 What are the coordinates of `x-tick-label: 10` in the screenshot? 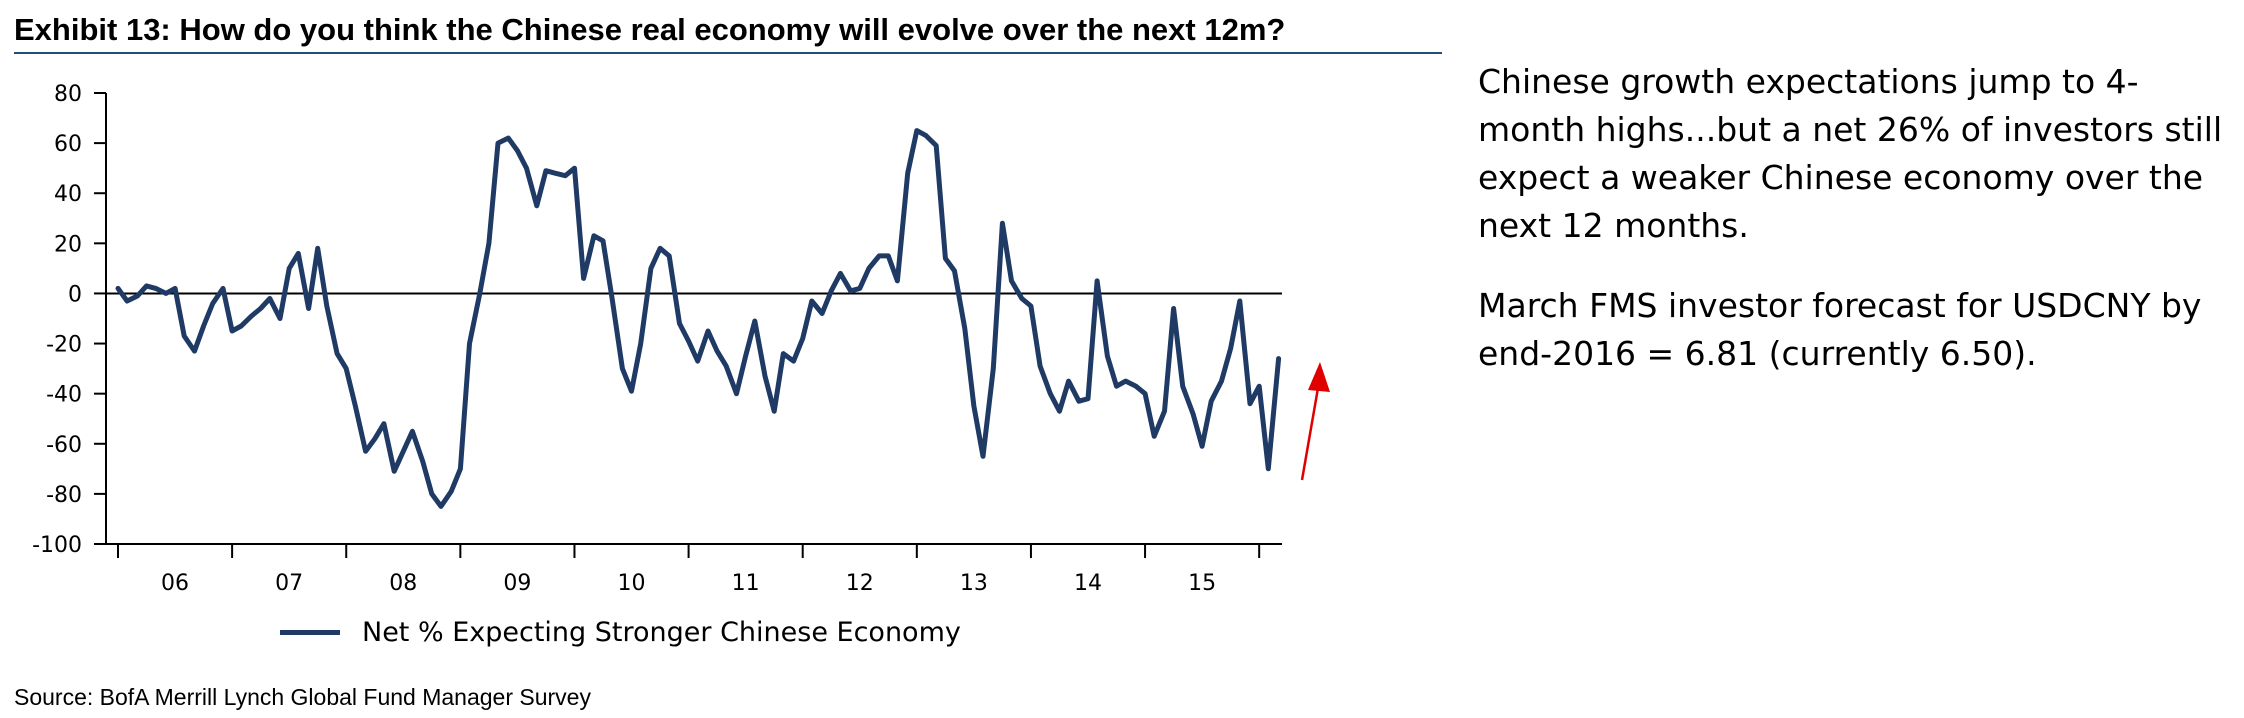 It's located at (632, 583).